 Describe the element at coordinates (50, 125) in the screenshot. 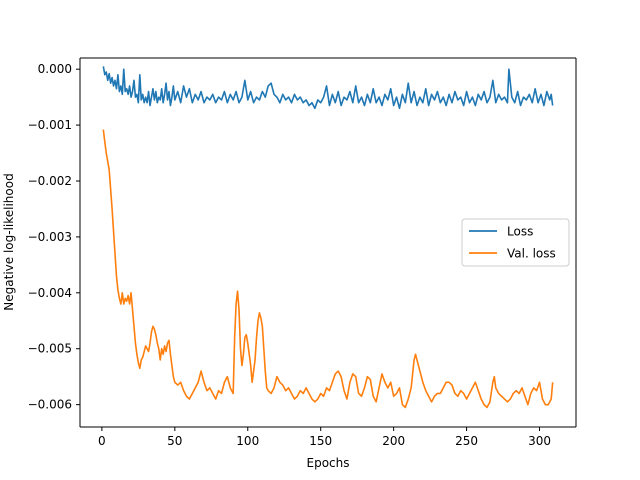

I see `y-tick-label: −0.001` at that location.